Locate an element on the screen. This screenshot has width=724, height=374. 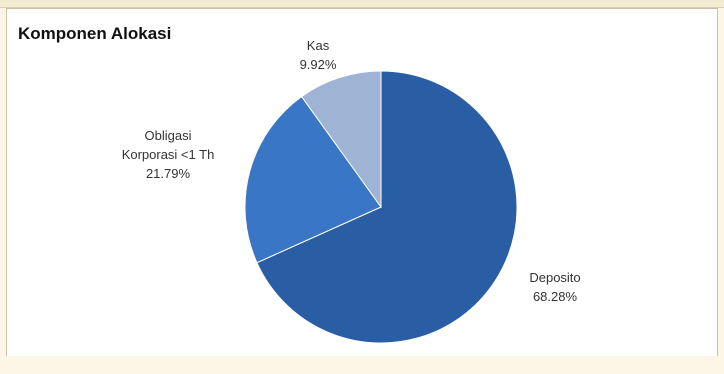
pie-label-deposito: Deposito 68.28% is located at coordinates (554, 287).